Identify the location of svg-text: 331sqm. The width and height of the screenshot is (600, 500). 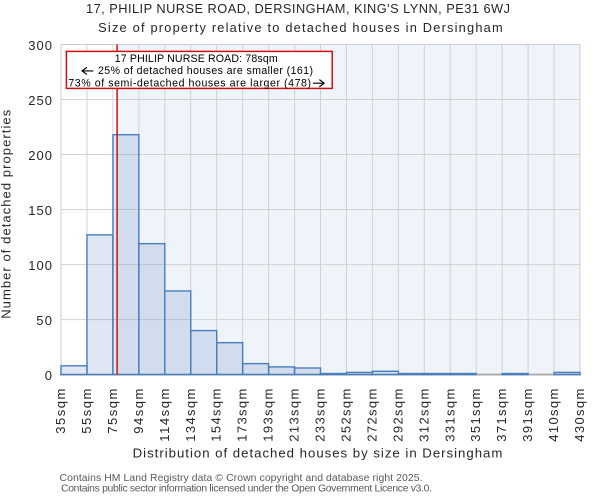
(449, 415).